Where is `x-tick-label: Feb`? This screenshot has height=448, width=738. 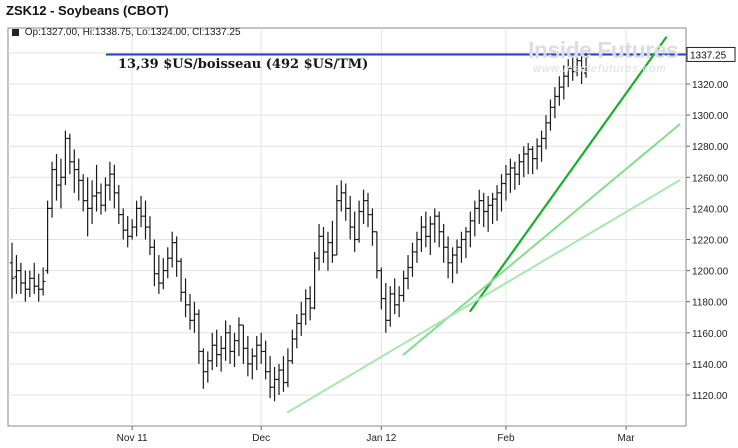
x-tick-label: Feb is located at coordinates (506, 438).